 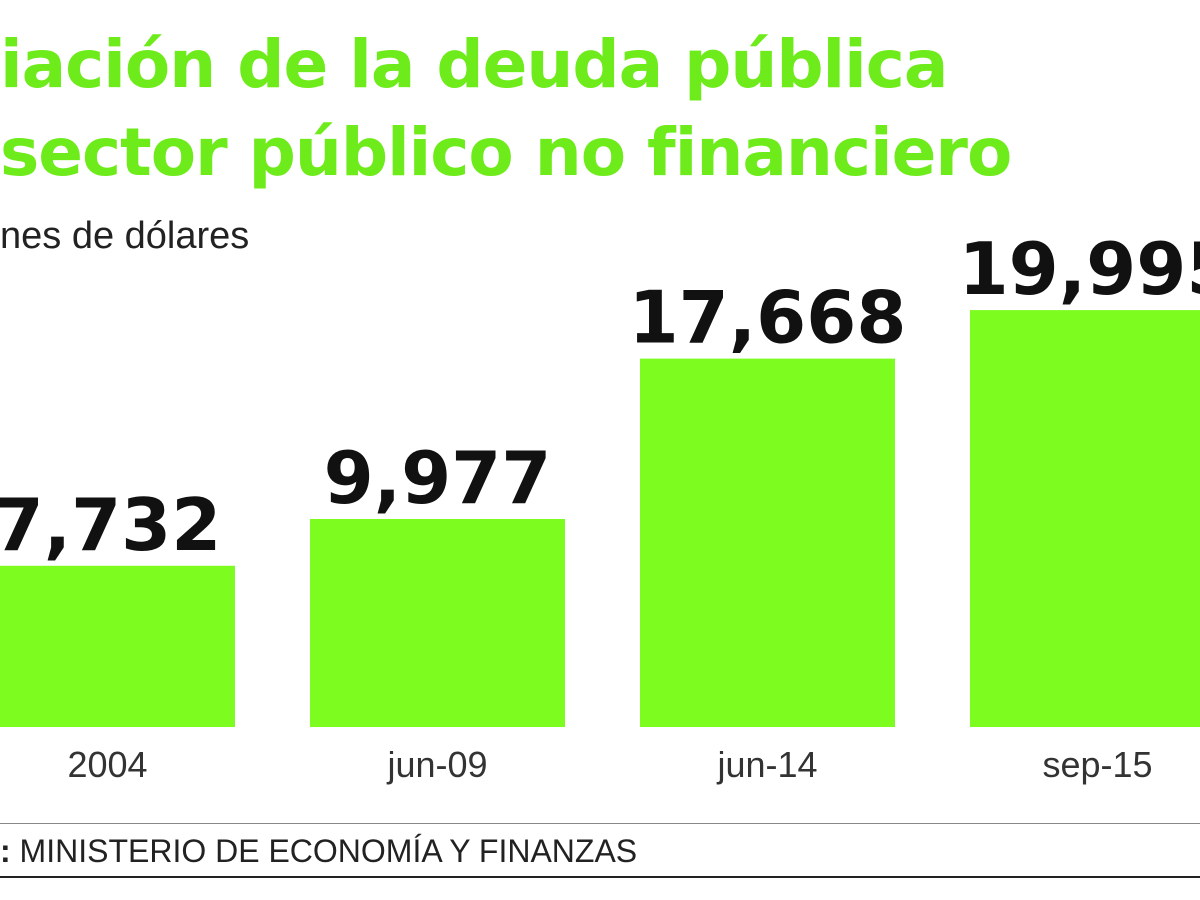 I want to click on bar-2004, so click(x=117, y=646).